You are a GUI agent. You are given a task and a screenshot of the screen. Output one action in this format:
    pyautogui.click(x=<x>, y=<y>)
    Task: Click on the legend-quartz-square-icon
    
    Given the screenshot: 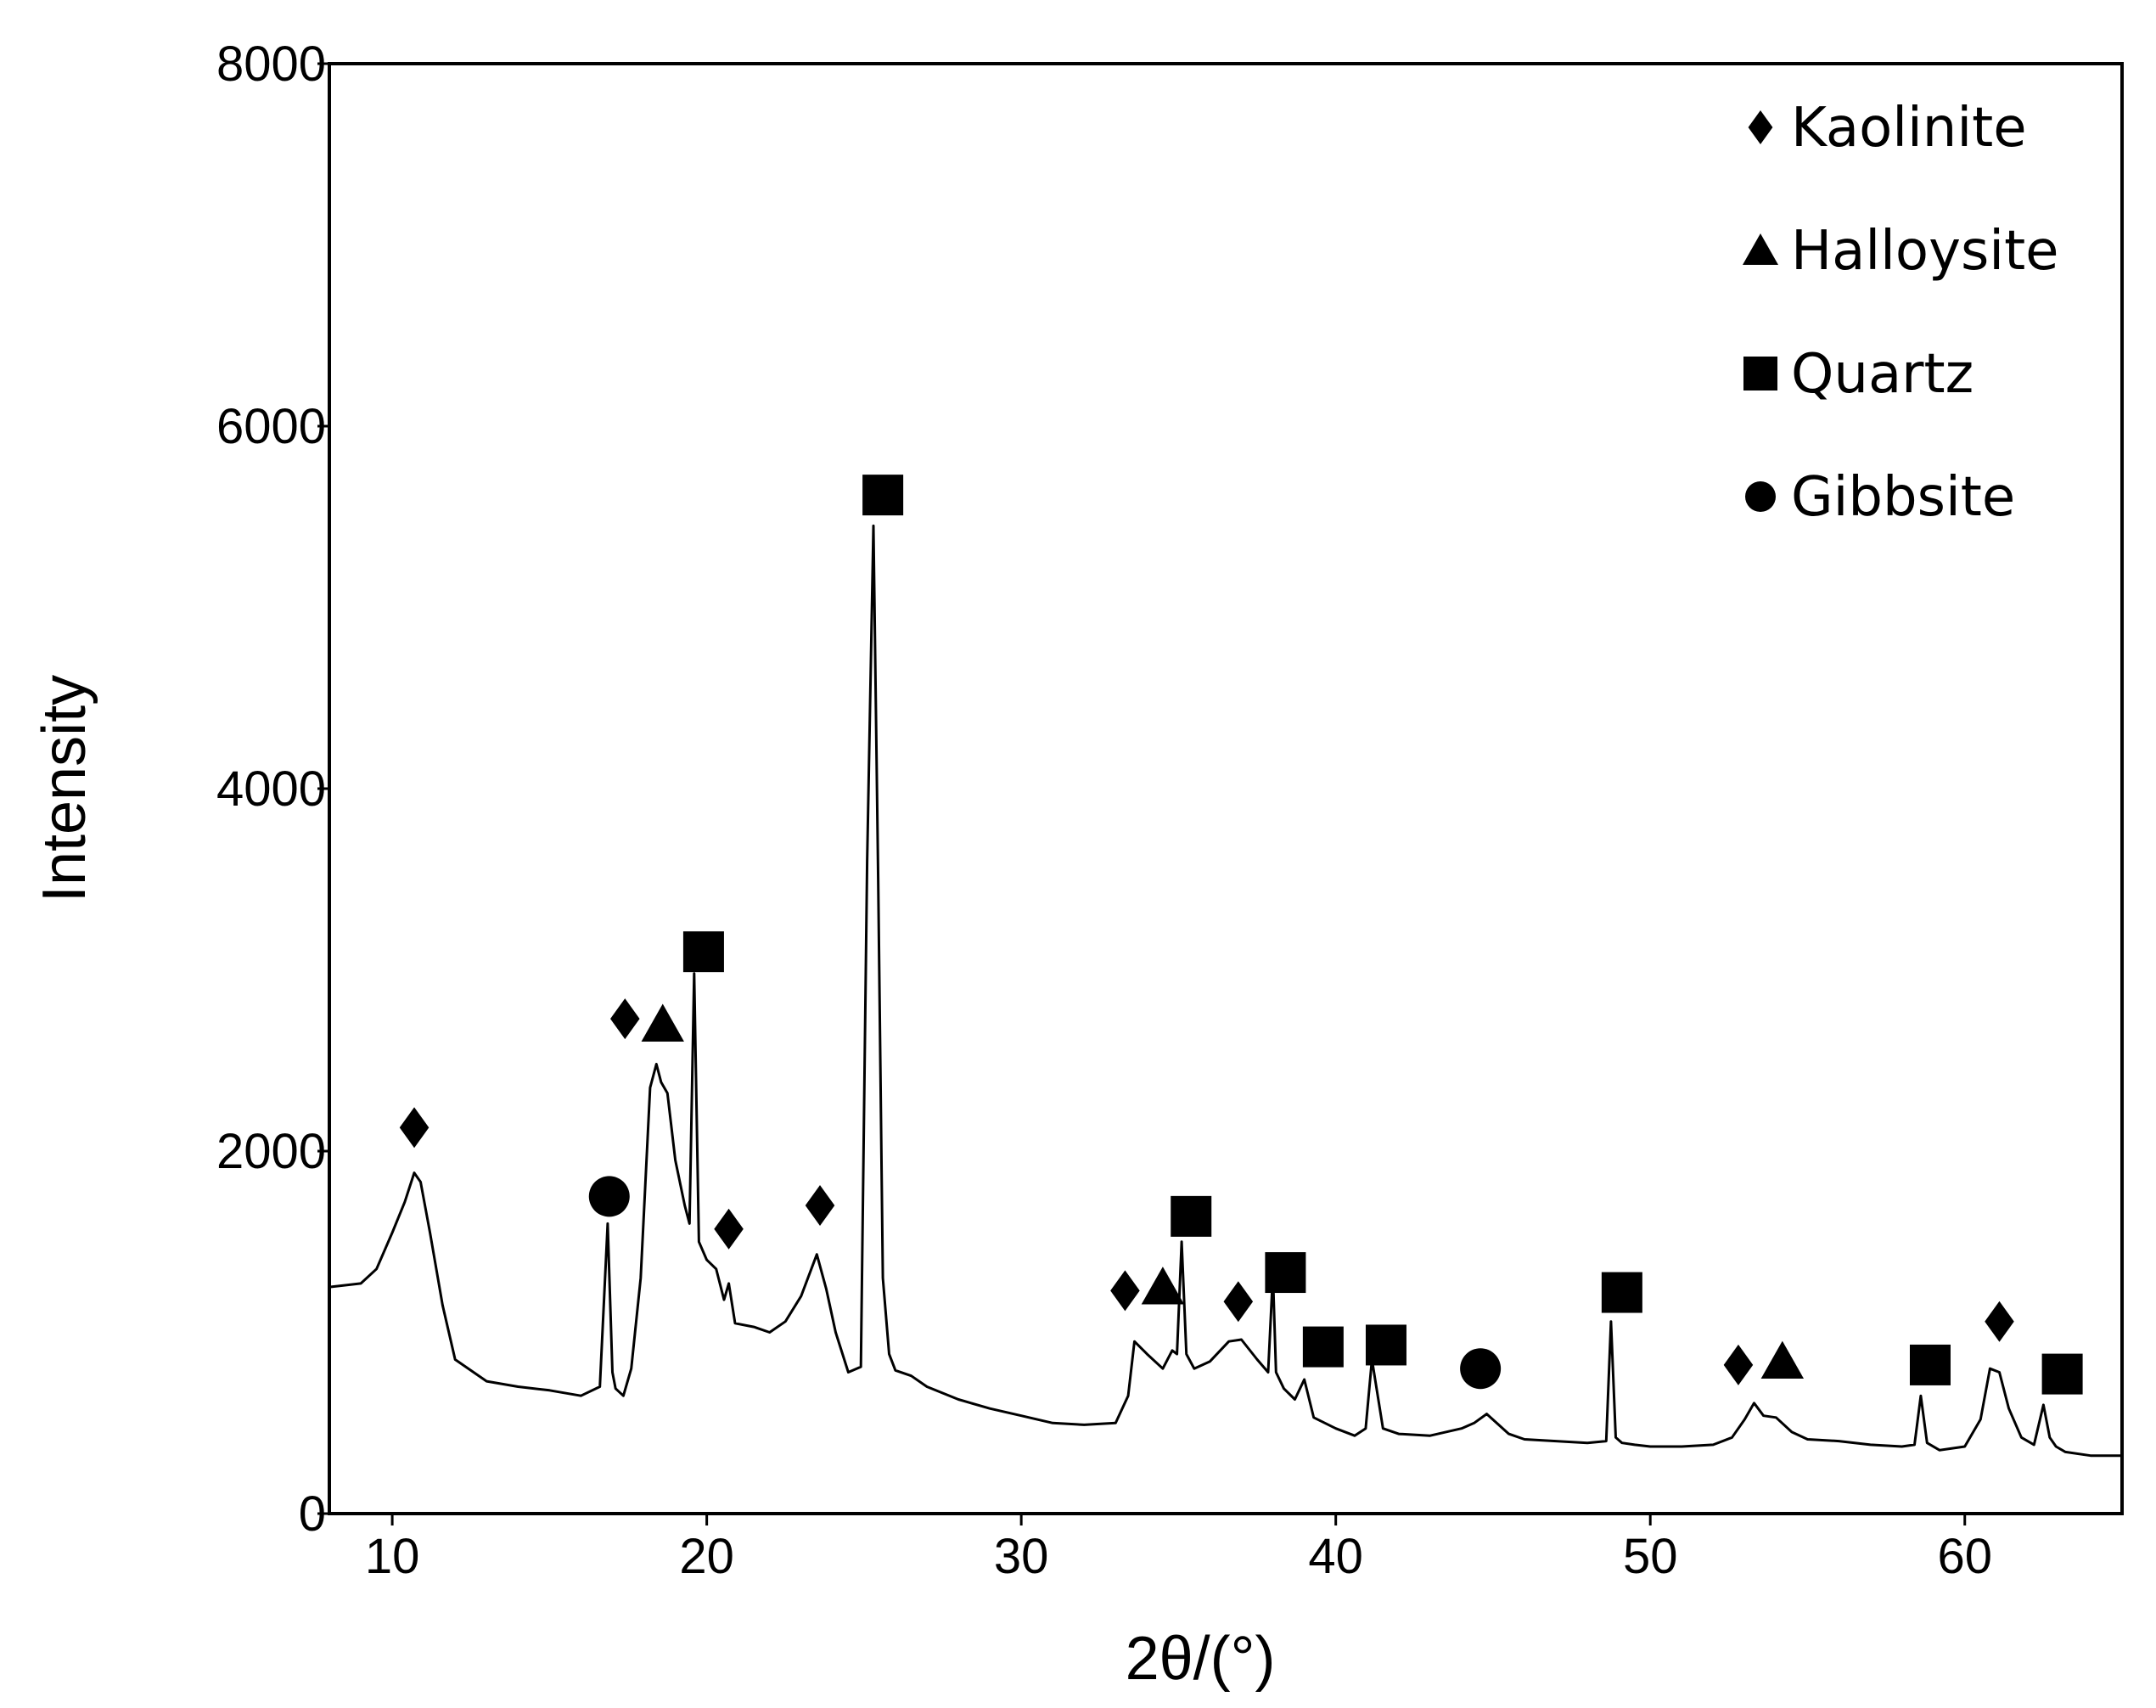 What is the action you would take?
    pyautogui.click(x=1760, y=373)
    